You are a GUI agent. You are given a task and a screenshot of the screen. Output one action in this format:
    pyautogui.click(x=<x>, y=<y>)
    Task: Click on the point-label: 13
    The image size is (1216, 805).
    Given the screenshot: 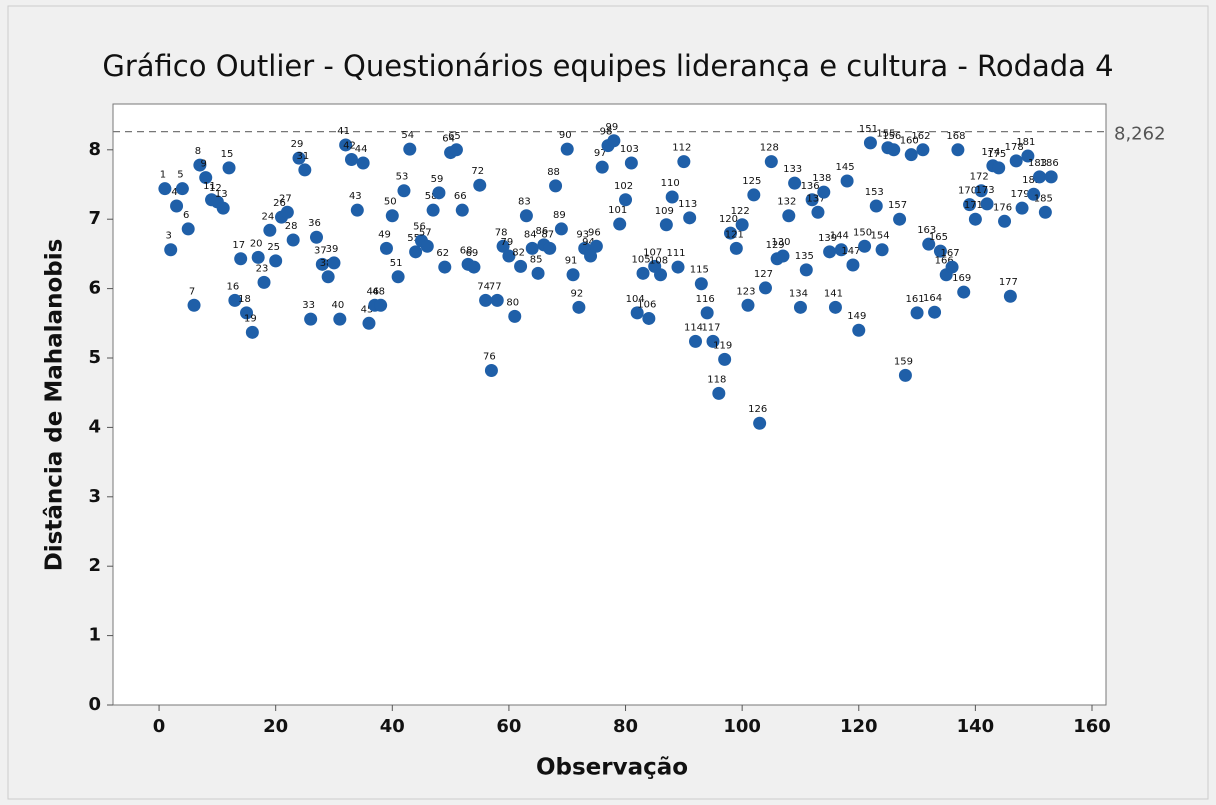 What is the action you would take?
    pyautogui.click(x=221, y=194)
    